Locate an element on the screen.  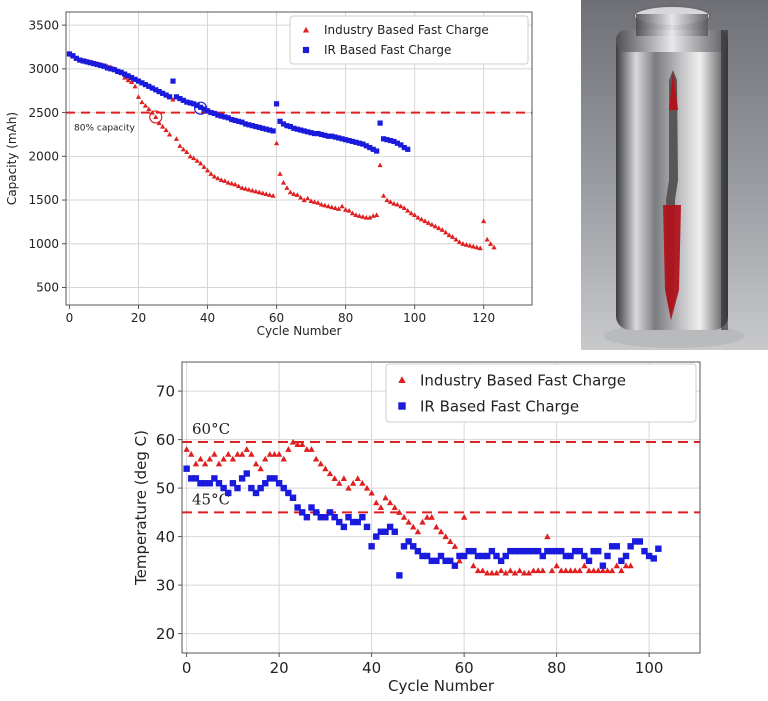
legend-marker-triangle is located at coordinates (306, 29).